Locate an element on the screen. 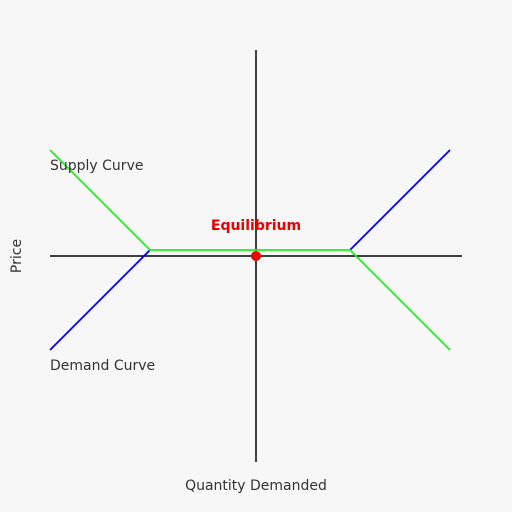 The height and width of the screenshot is (512, 512). equilibrium-point is located at coordinates (256, 256).